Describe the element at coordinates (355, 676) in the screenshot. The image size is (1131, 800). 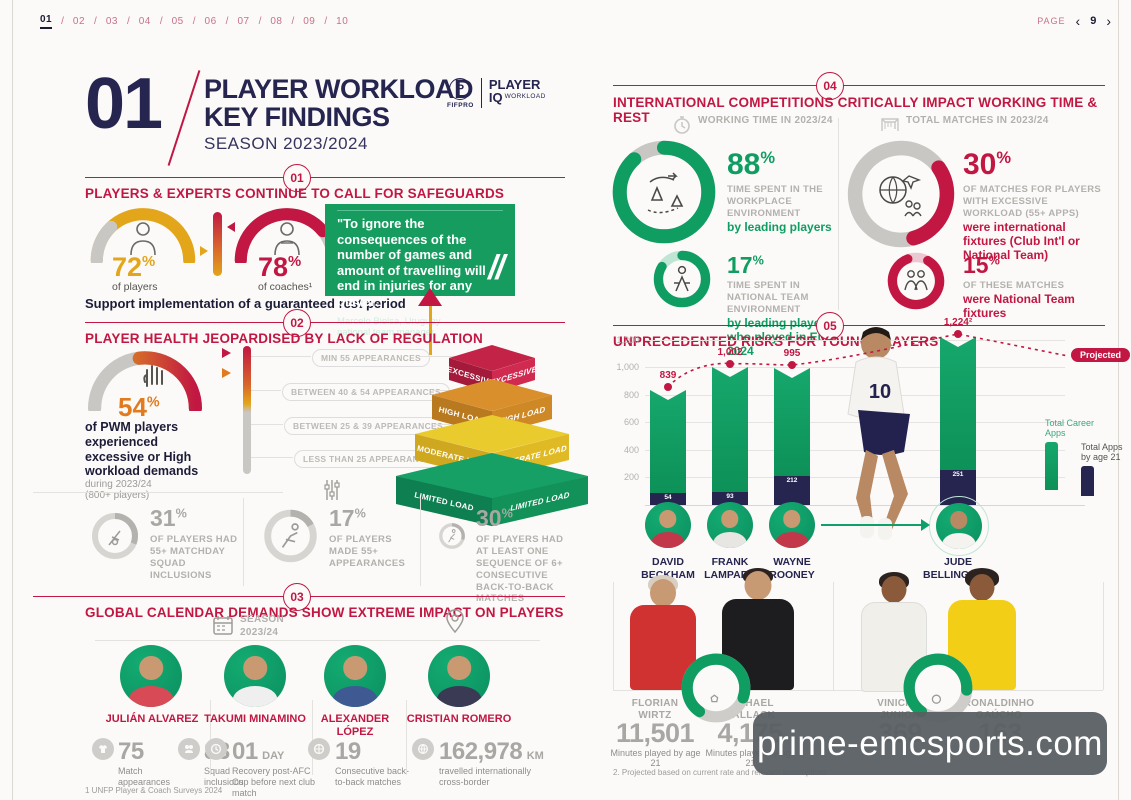
I see `player-photo-lopez` at that location.